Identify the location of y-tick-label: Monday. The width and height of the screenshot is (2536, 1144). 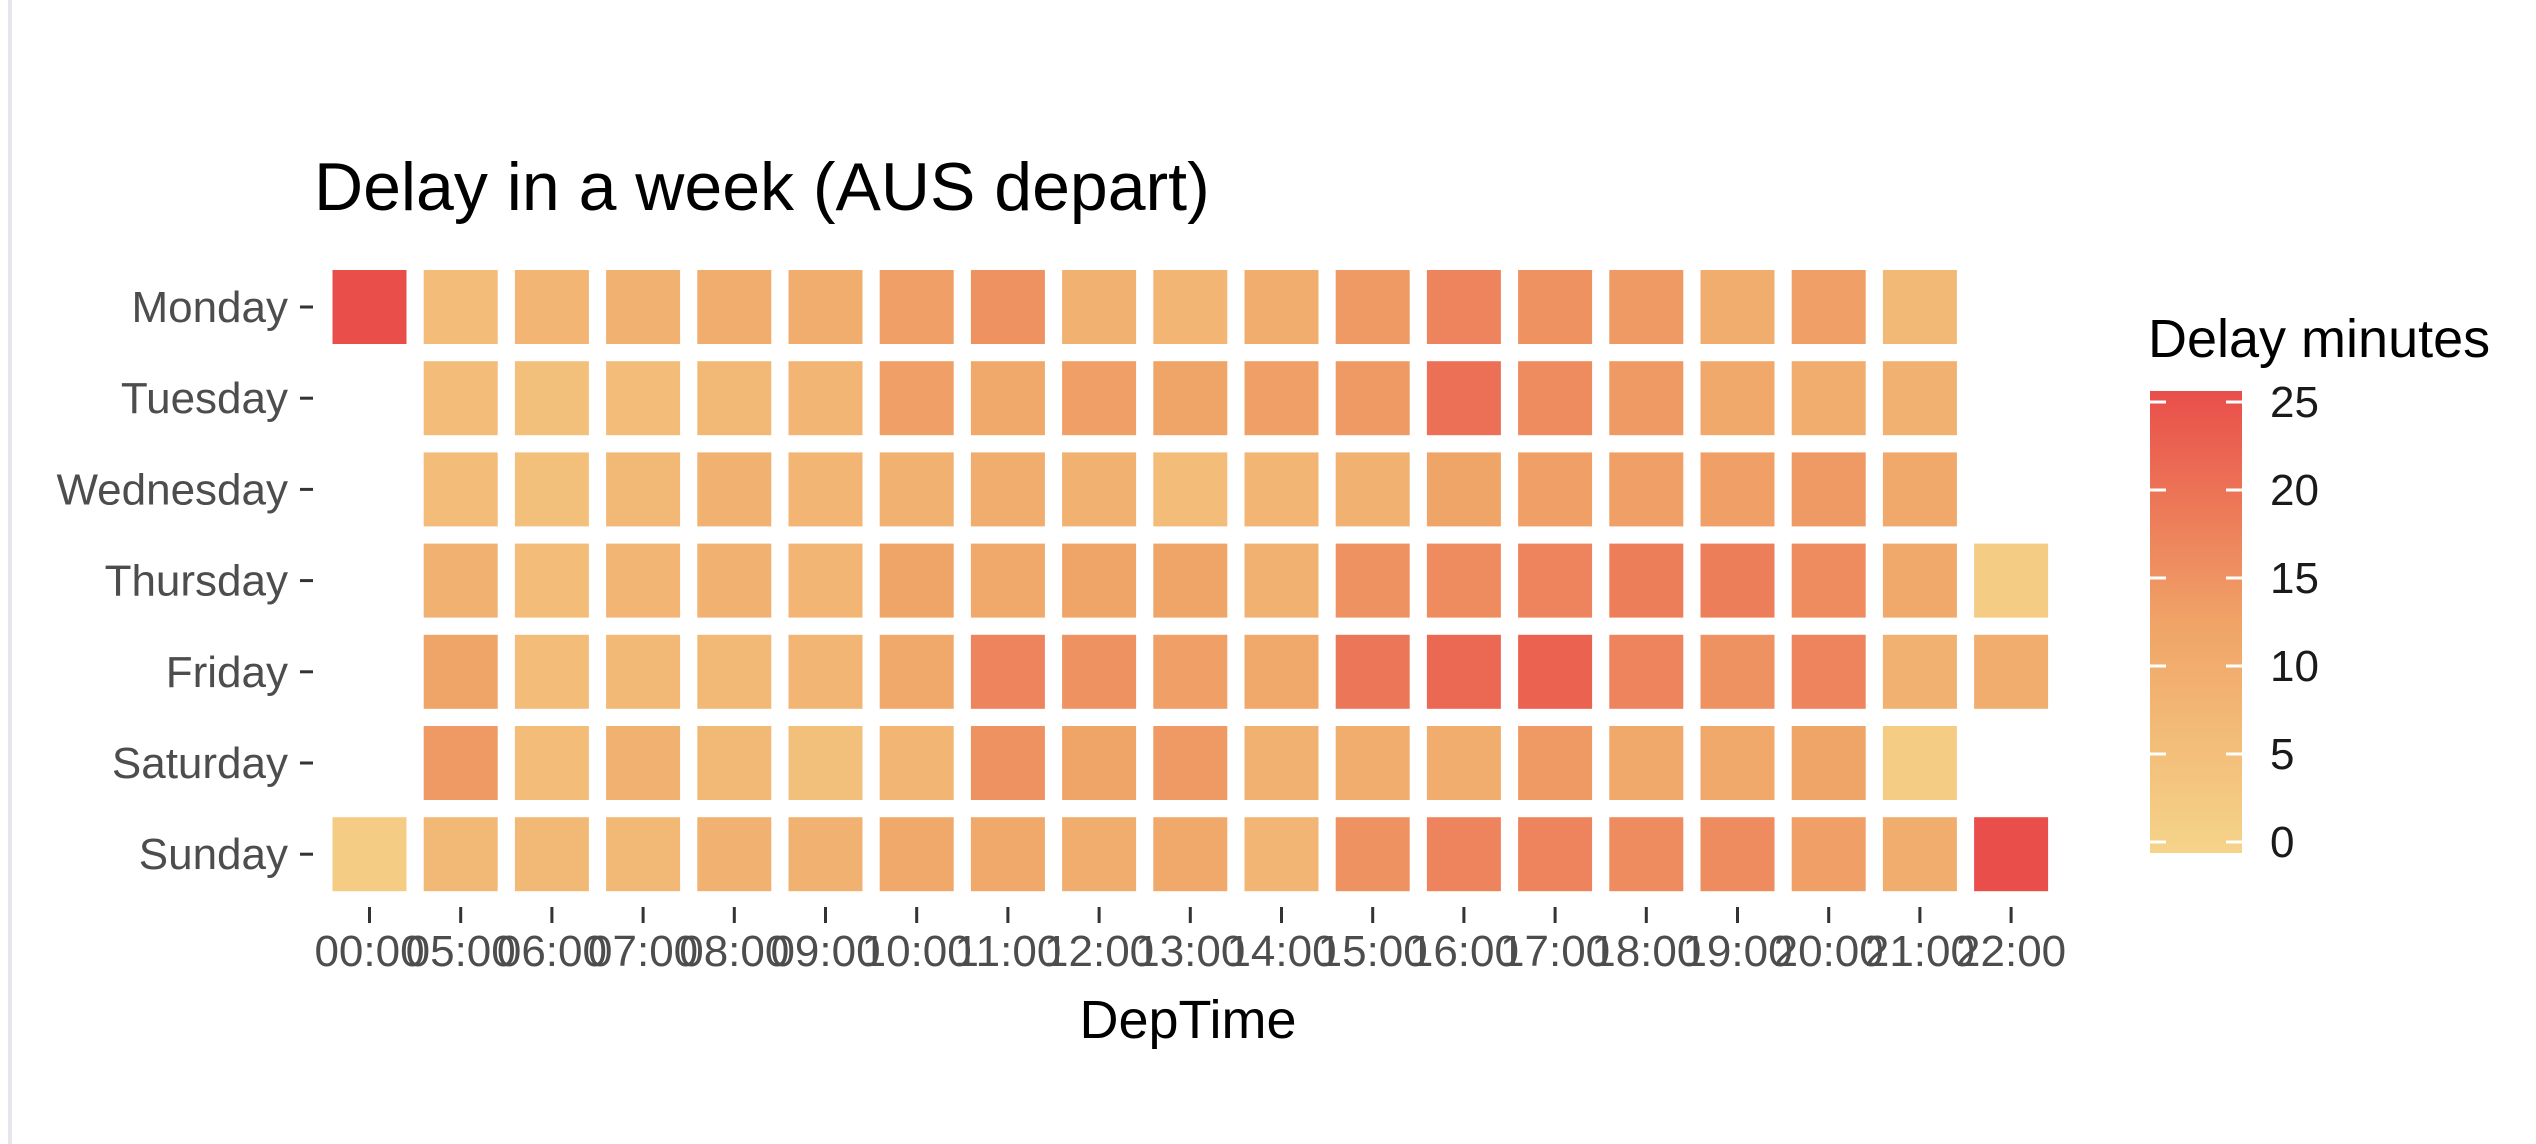
(209, 307).